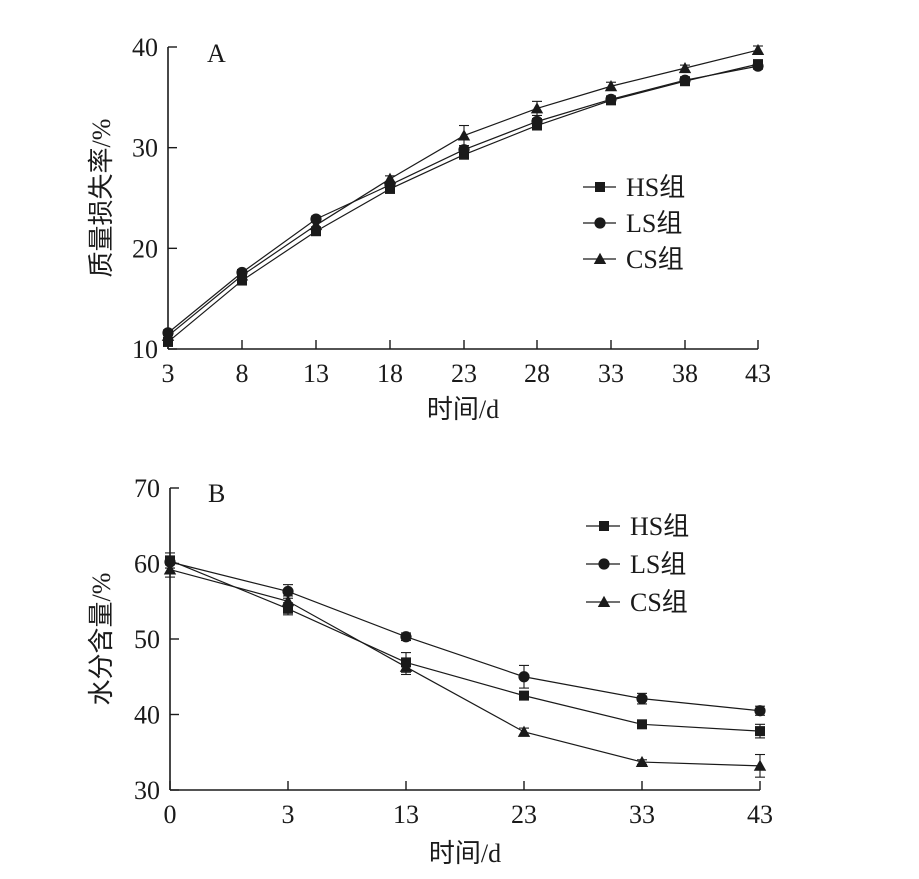 This screenshot has width=919, height=879. What do you see at coordinates (101, 639) in the screenshot?
I see `y-axis-title: 水分含量/%` at bounding box center [101, 639].